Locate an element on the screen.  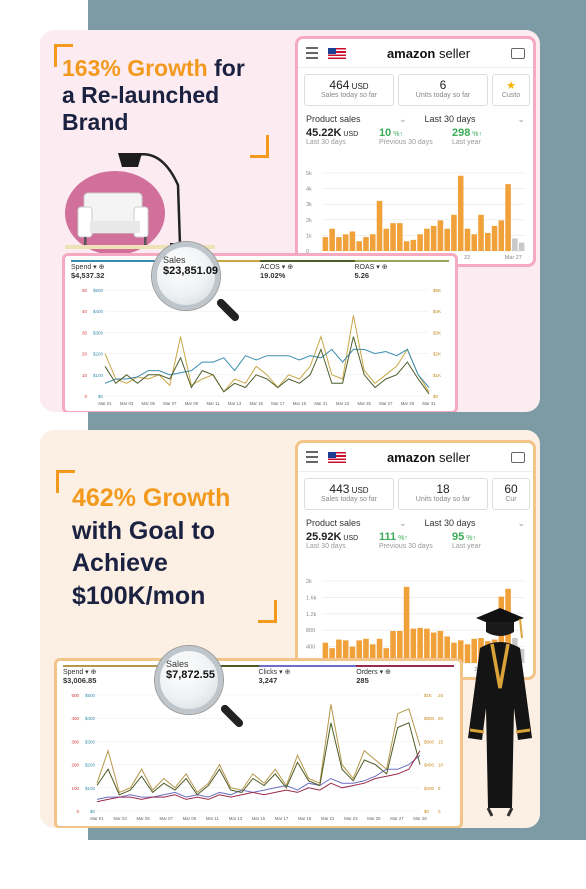
metric-tab-acos: ACOS ▾ ⊕ 19.02% is located at coordinates (307, 272).